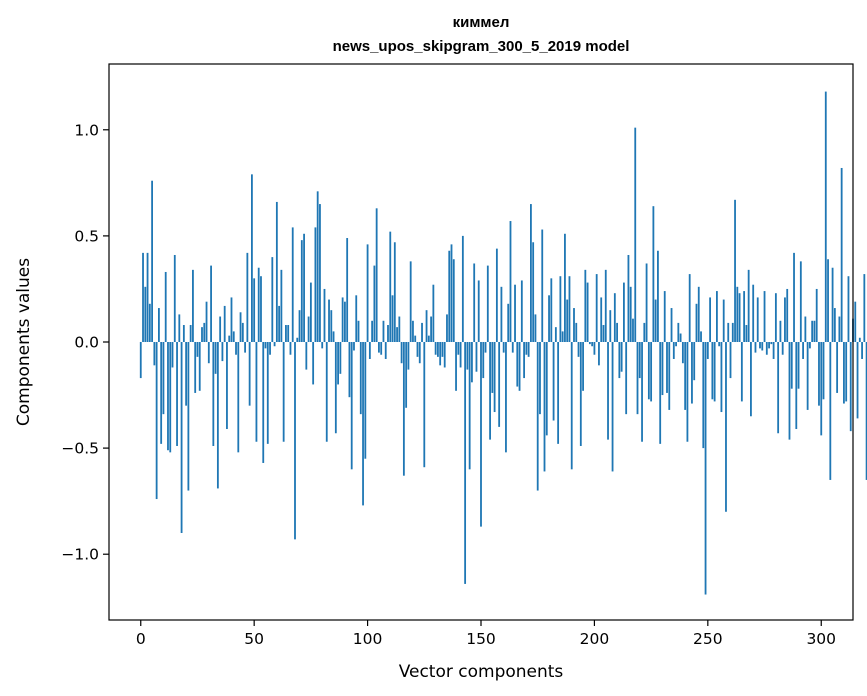 This screenshot has height=696, width=867. Describe the element at coordinates (86, 343) in the screenshot. I see `y-tick-label: 0.0` at that location.